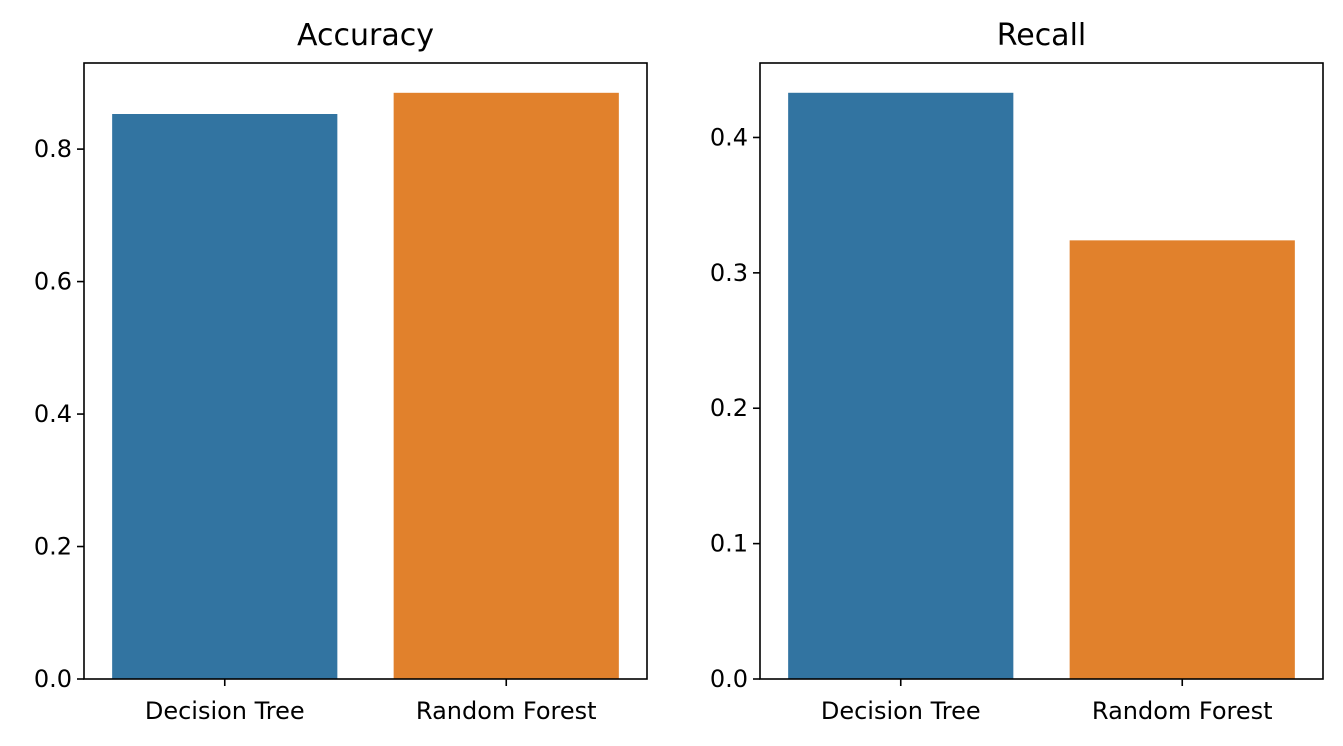 Image resolution: width=1343 pixels, height=746 pixels. I want to click on recall-bar-random-forest, so click(1182, 459).